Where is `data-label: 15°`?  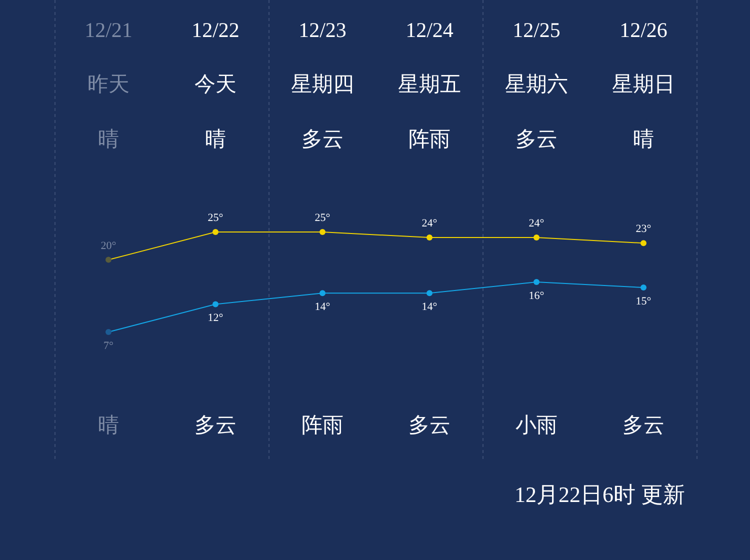
data-label: 15° is located at coordinates (644, 302).